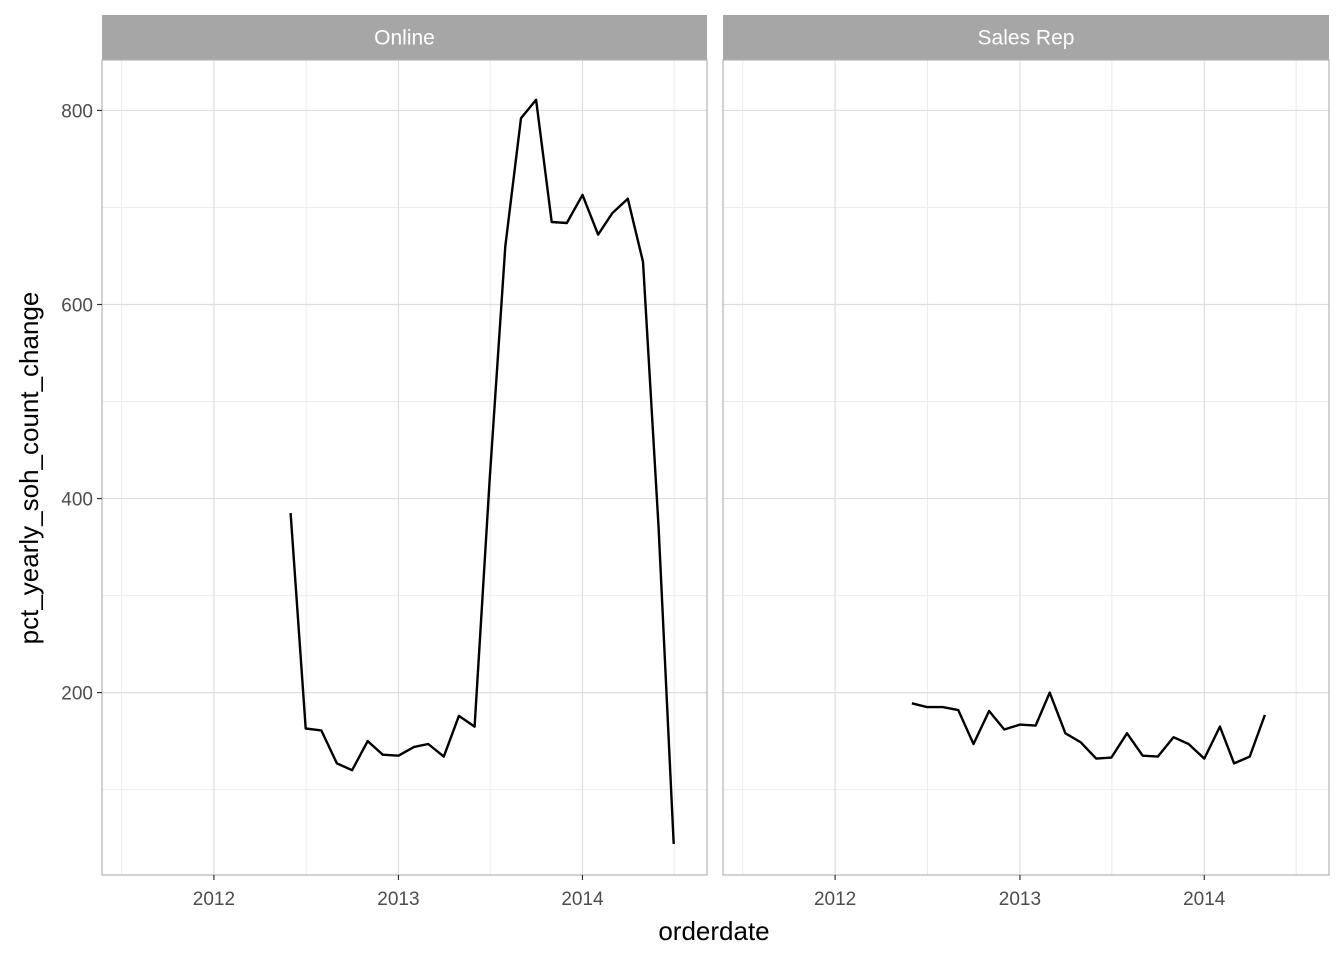 This screenshot has width=1344, height=960. I want to click on y-tick-label: 800, so click(77, 111).